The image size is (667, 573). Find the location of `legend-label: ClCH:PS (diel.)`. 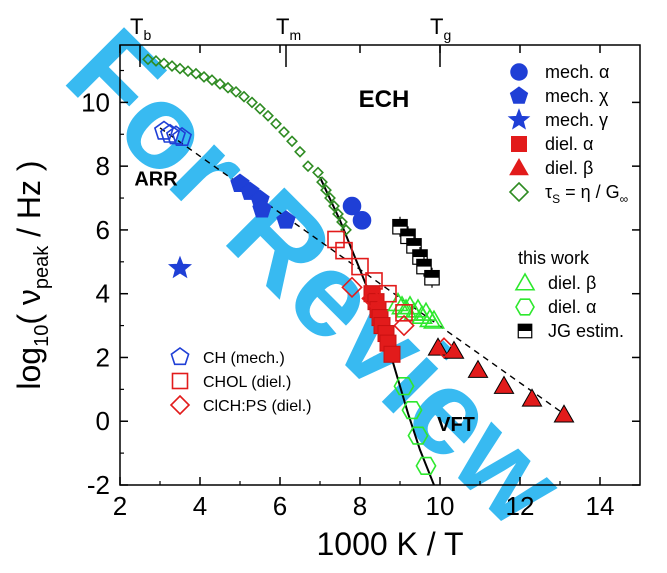

legend-label: ClCH:PS (diel.) is located at coordinates (257, 406).